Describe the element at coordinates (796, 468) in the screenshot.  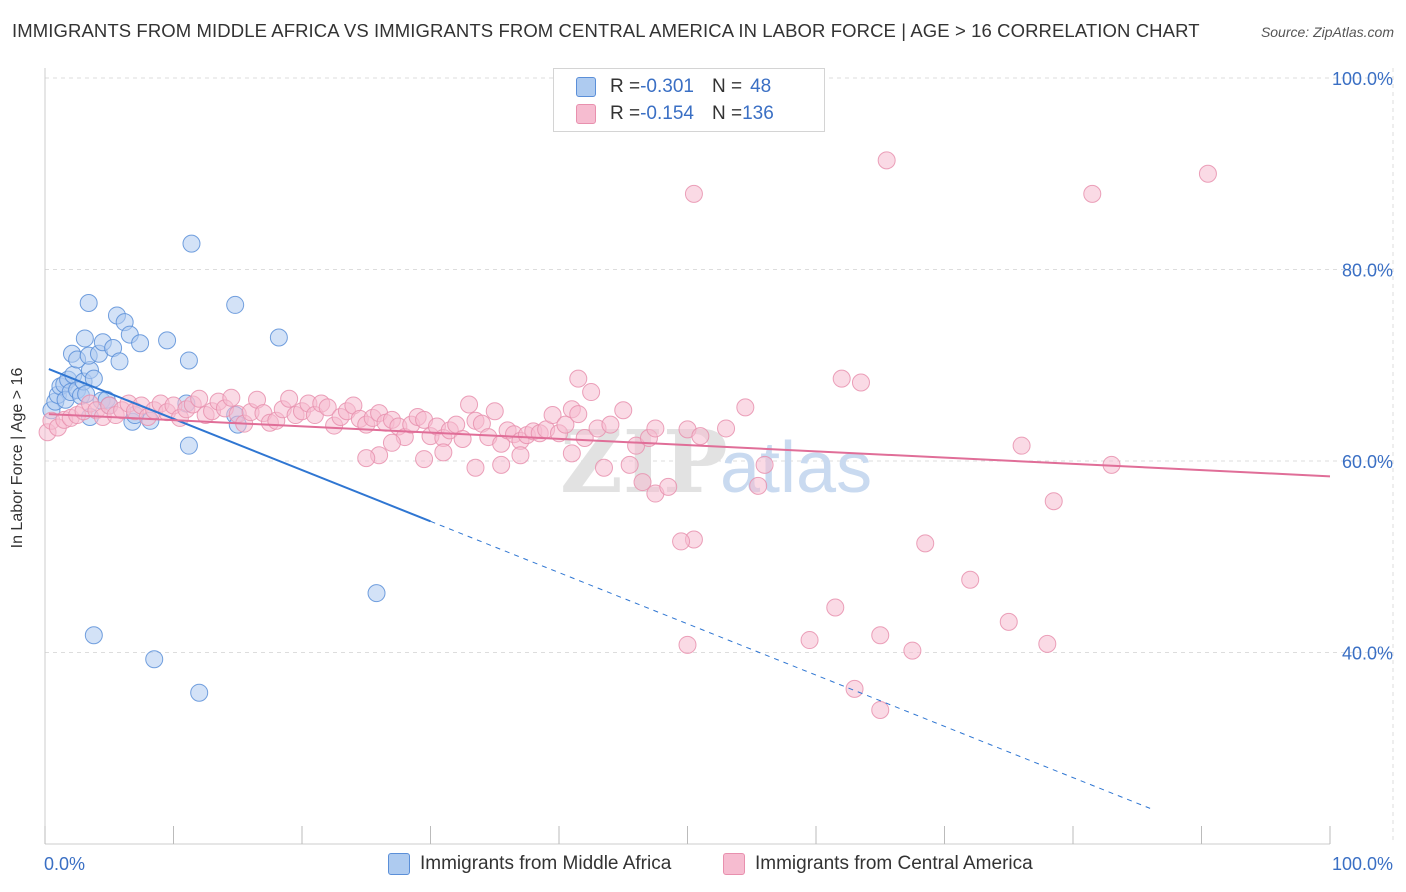
I see `watermark-atlas: atlas` at that location.